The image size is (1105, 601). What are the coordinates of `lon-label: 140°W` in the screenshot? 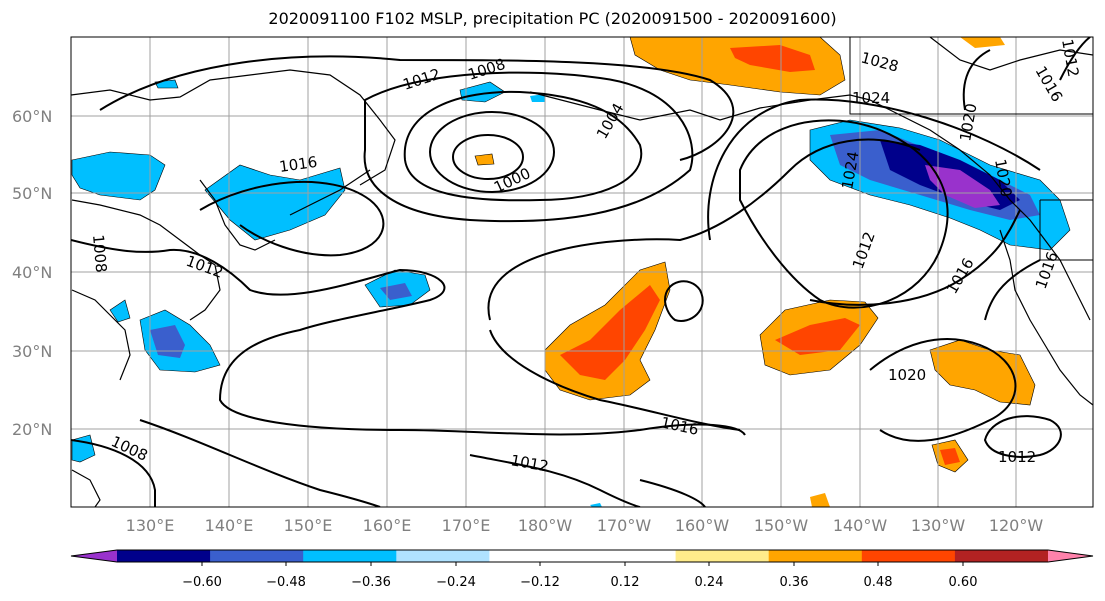 It's located at (860, 525).